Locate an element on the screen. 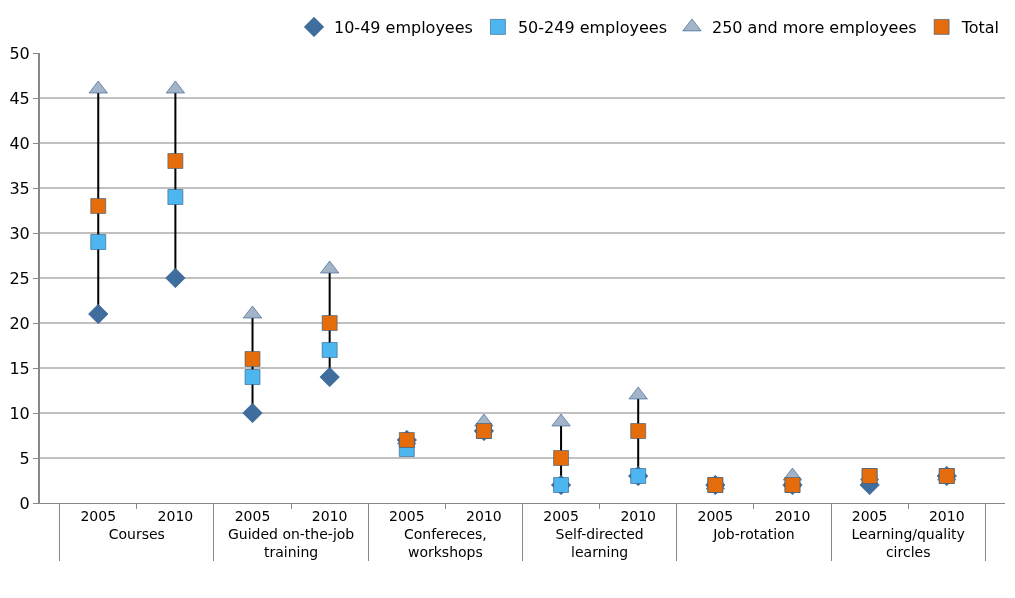 The width and height of the screenshot is (1015, 598). y-tick-label: 25 is located at coordinates (19, 278).